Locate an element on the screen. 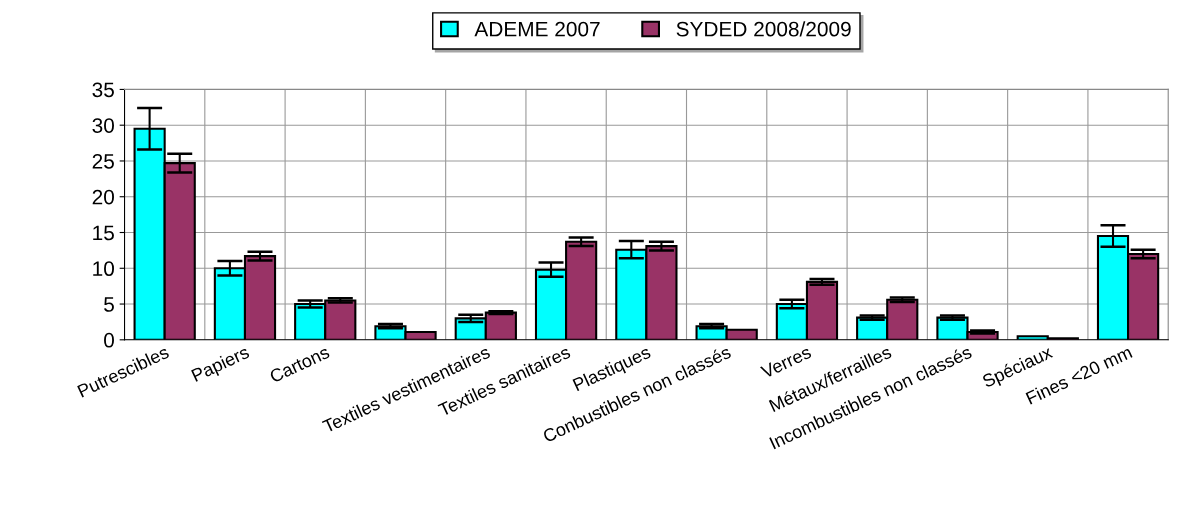  y-tick-label: 30 is located at coordinates (103, 125).